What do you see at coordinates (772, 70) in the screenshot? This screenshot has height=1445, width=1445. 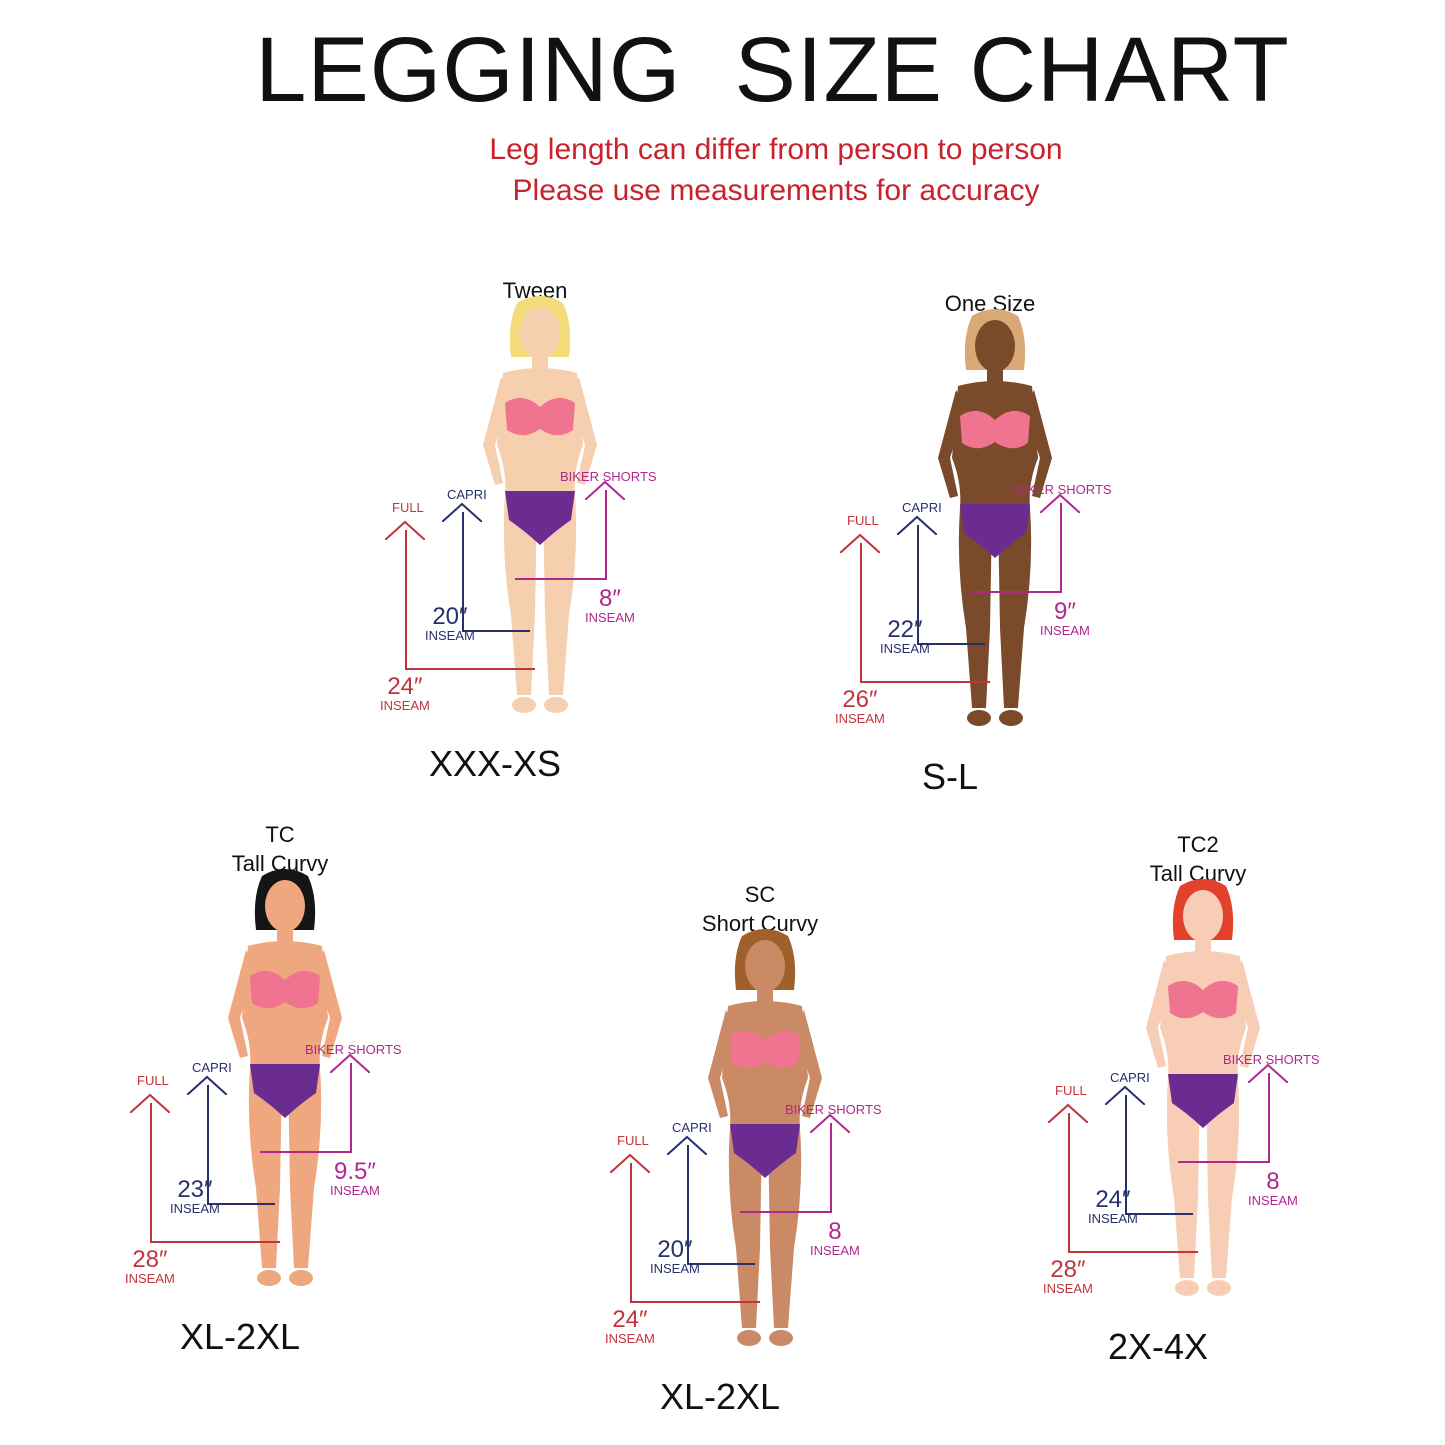 I see `page-title: LEGGING SIZE CHART` at bounding box center [772, 70].